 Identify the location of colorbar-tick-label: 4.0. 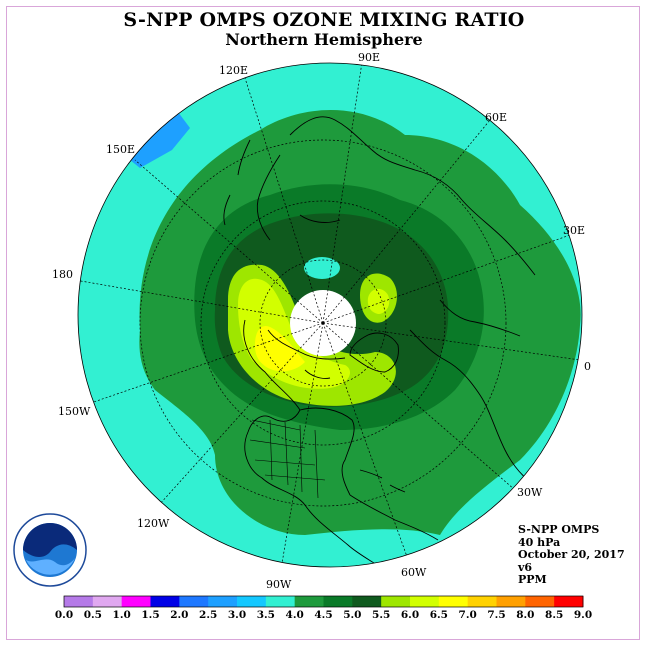
(294, 615).